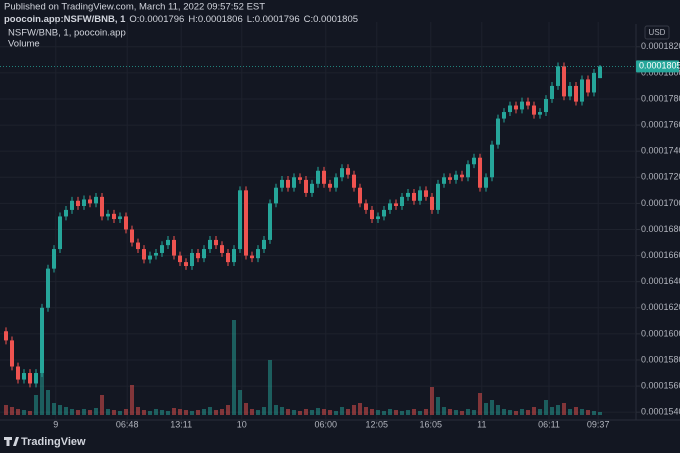 The width and height of the screenshot is (680, 453). I want to click on y-tick-label: 0.0001780, so click(660, 98).